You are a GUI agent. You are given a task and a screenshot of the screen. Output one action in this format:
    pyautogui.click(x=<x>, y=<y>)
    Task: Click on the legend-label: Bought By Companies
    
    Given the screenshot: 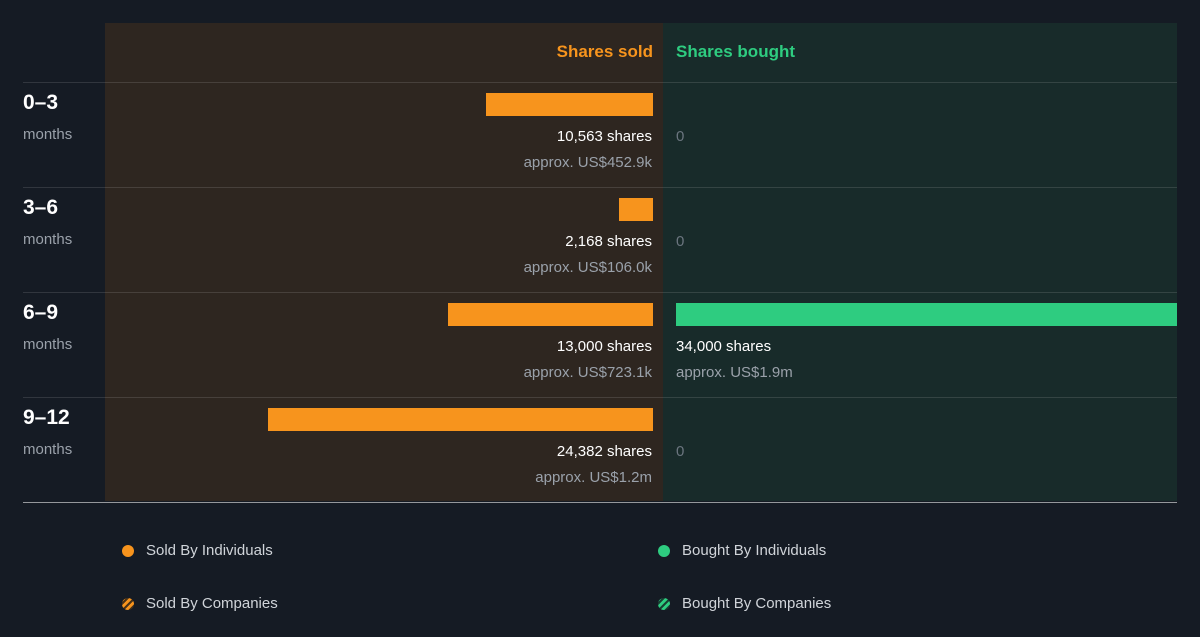 What is the action you would take?
    pyautogui.click(x=757, y=603)
    